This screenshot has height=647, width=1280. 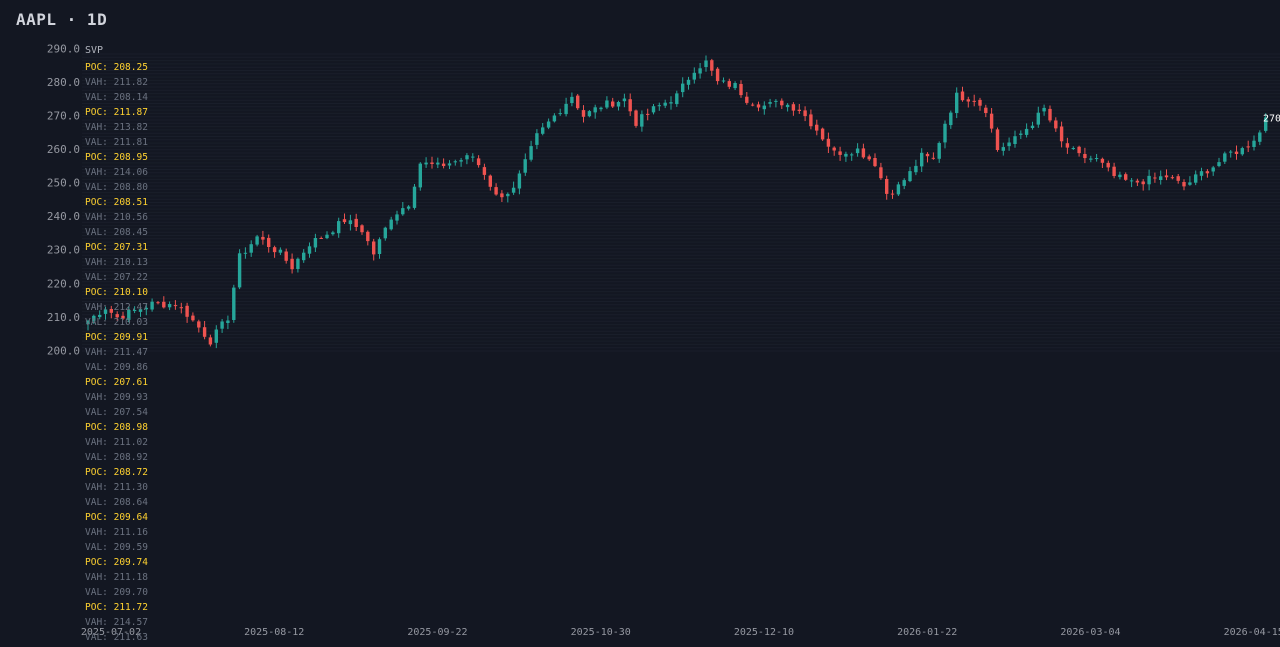 I want to click on x-tick-label: 2025-08-12, so click(x=274, y=632).